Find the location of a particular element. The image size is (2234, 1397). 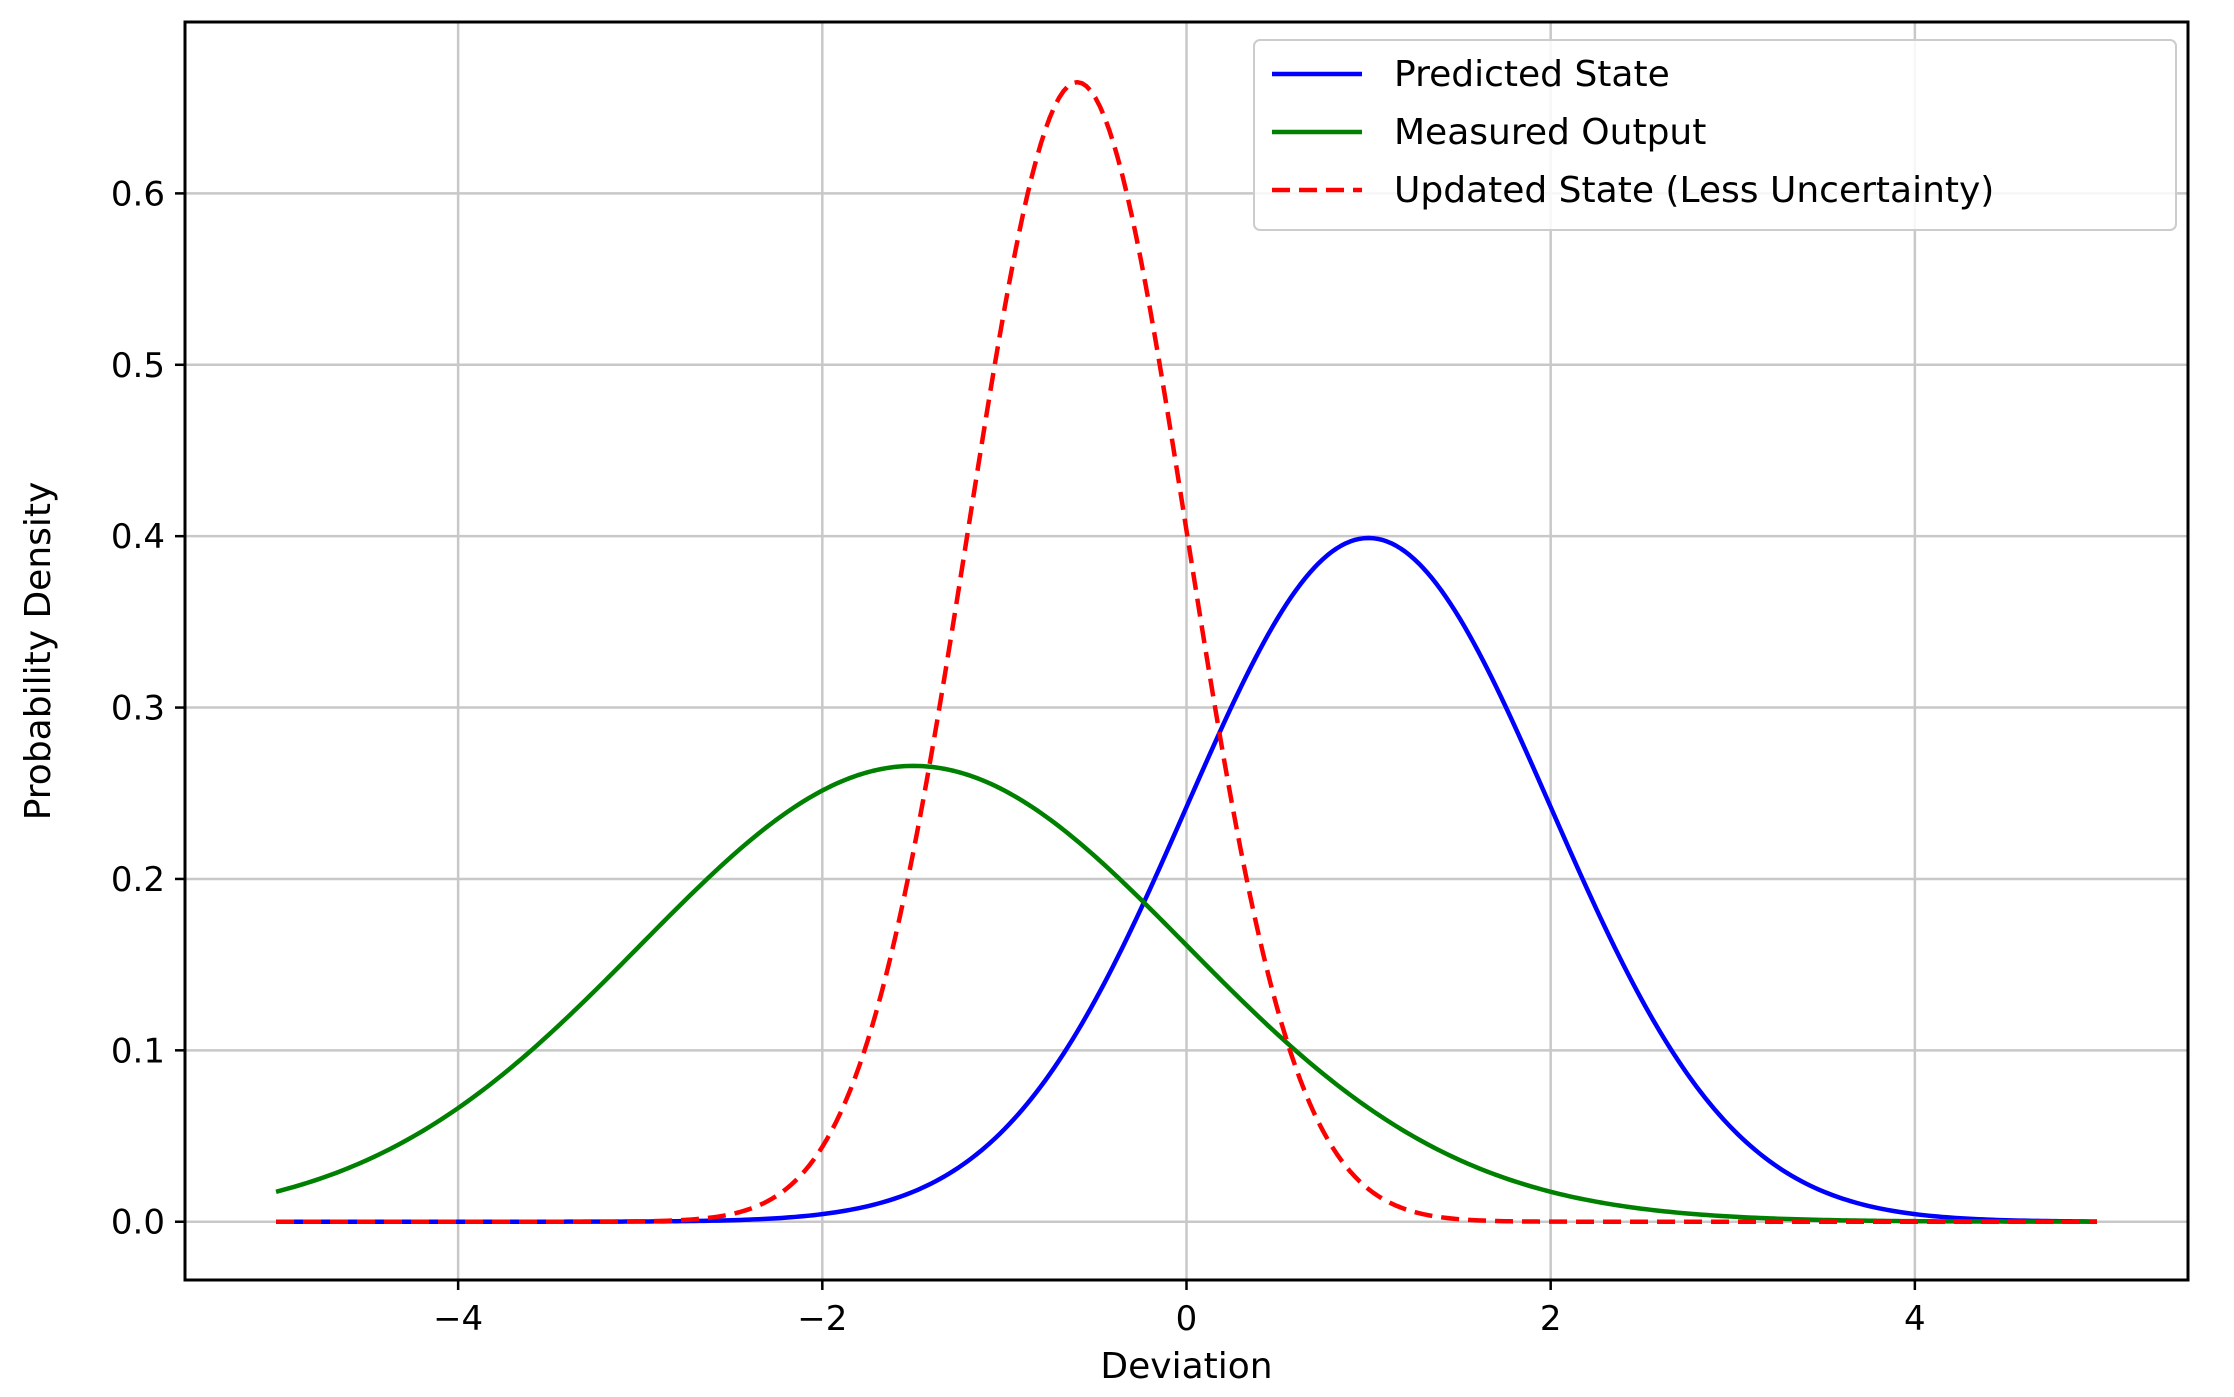

x-tick-label: −4 is located at coordinates (458, 1319).